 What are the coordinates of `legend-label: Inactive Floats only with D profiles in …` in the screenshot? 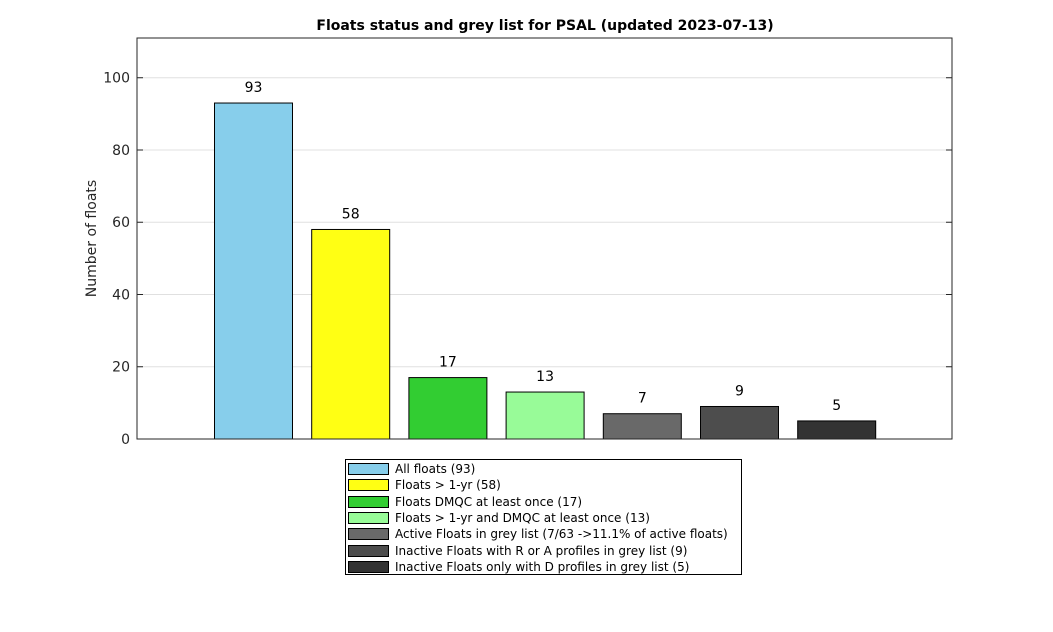 It's located at (542, 566).